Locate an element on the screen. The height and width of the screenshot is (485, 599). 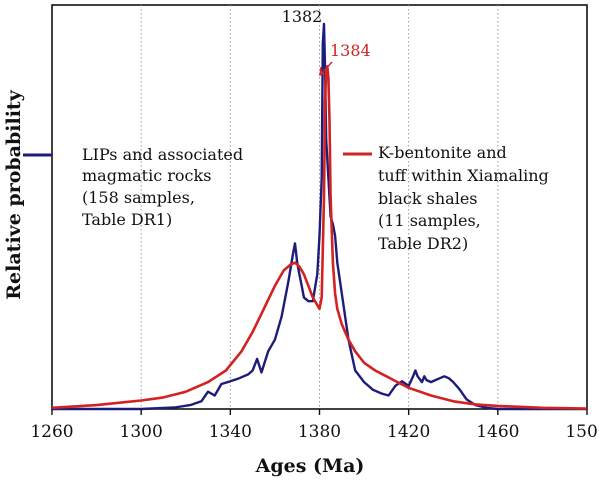
x-tick-label-1260: 1260 is located at coordinates (51, 432).